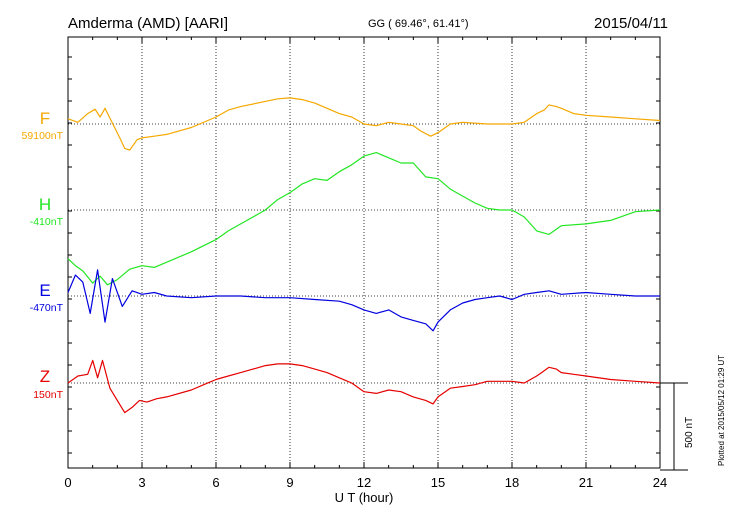 The width and height of the screenshot is (730, 520). I want to click on plotted-at-note: Plotted at 2015/05/12 01:29 UT, so click(721, 410).